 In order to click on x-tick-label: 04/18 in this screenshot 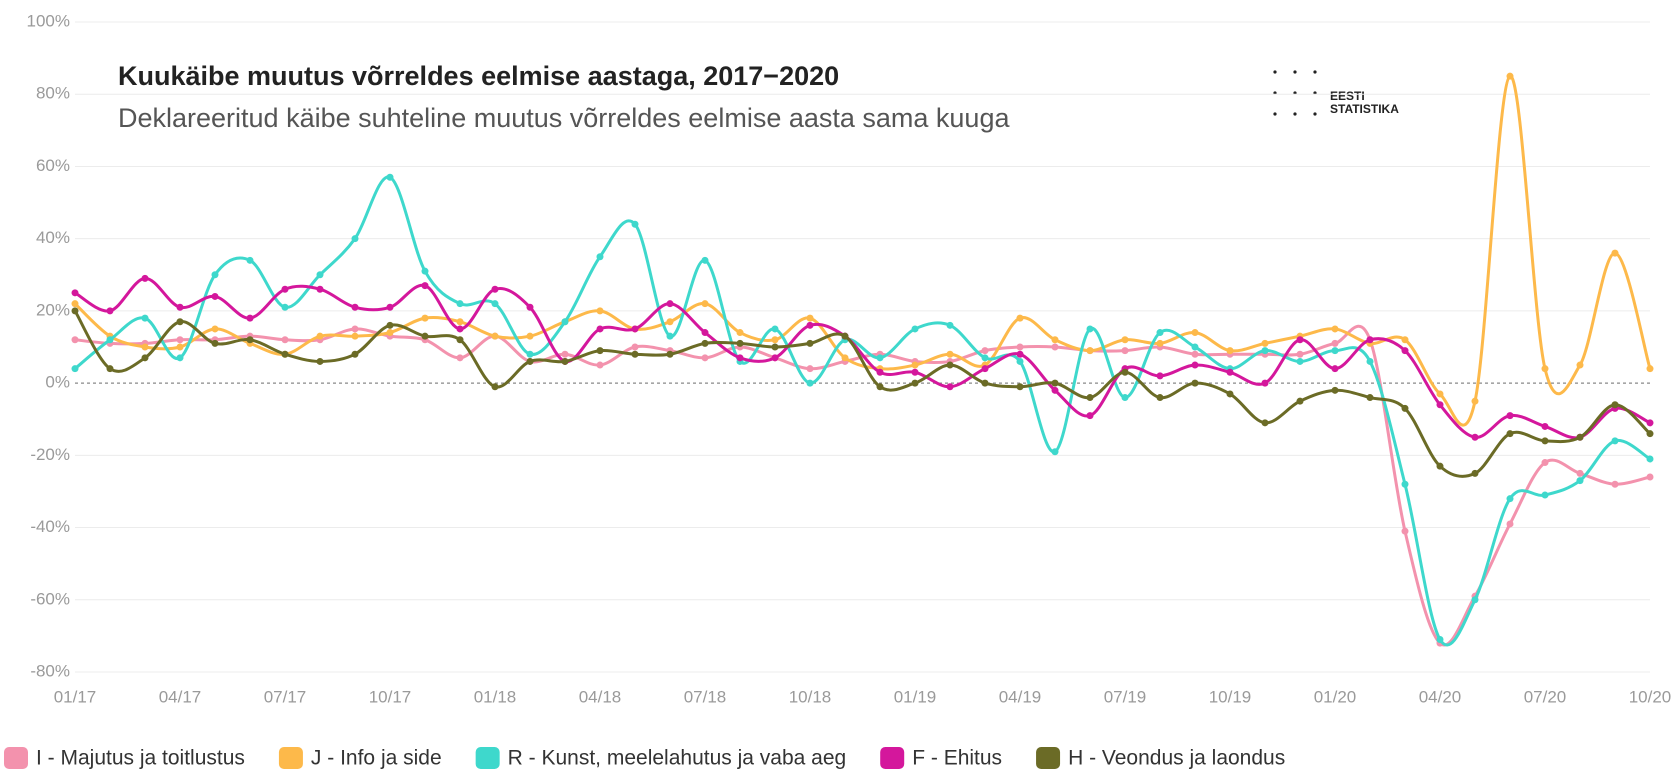, I will do `click(600, 696)`.